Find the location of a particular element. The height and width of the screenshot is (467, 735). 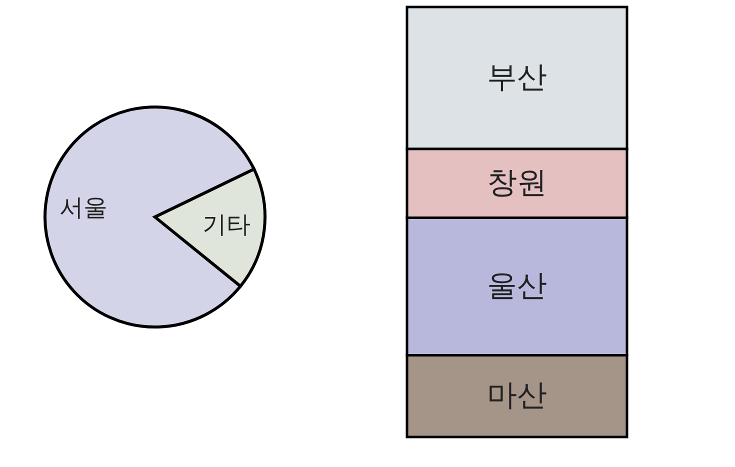

series-label: 부산 is located at coordinates (517, 77).